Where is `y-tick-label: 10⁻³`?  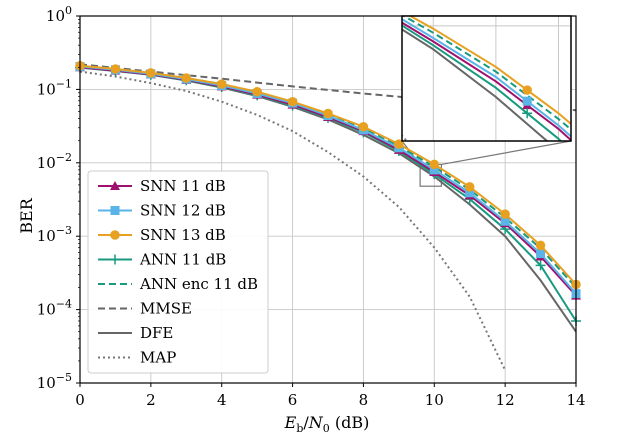 y-tick-label: 10⁻³ is located at coordinates (54, 234).